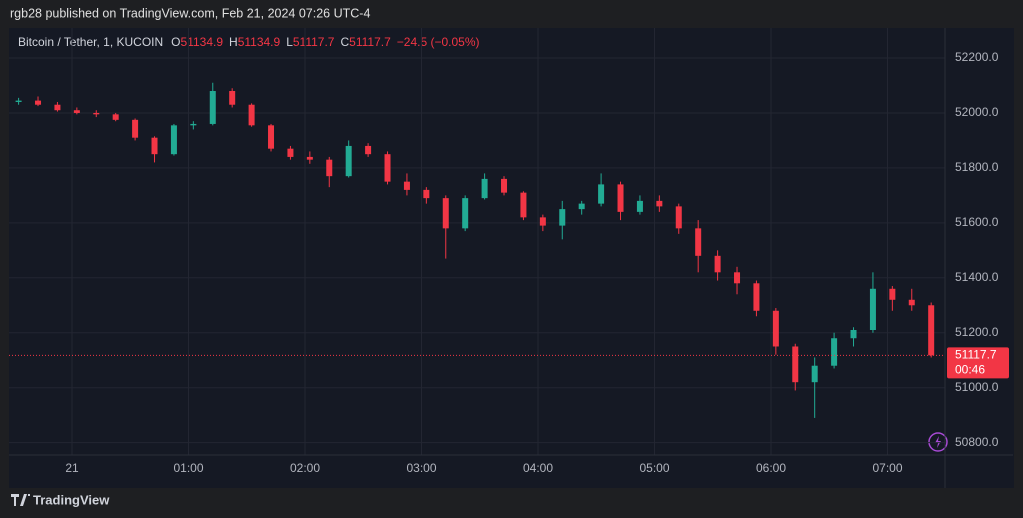 This screenshot has width=1023, height=518. Describe the element at coordinates (314, 42) in the screenshot. I see `low-value: 51117.7` at that location.